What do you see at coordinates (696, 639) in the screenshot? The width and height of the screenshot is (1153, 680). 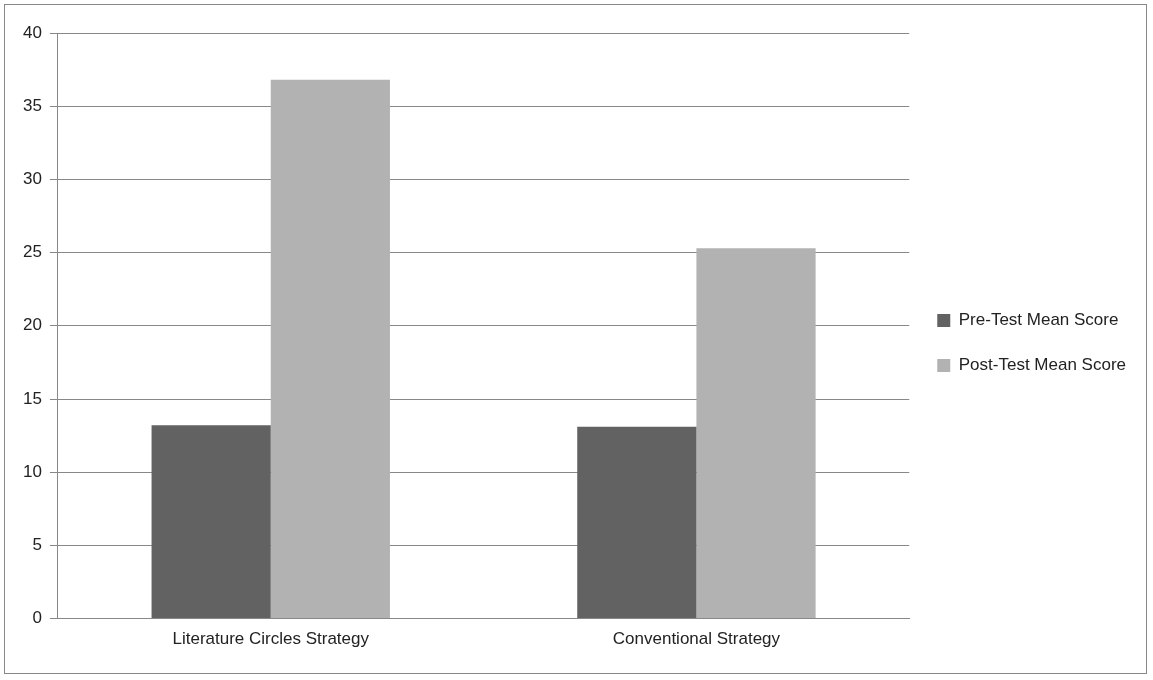 I see `x-tick-label: Conventional Strategy` at bounding box center [696, 639].